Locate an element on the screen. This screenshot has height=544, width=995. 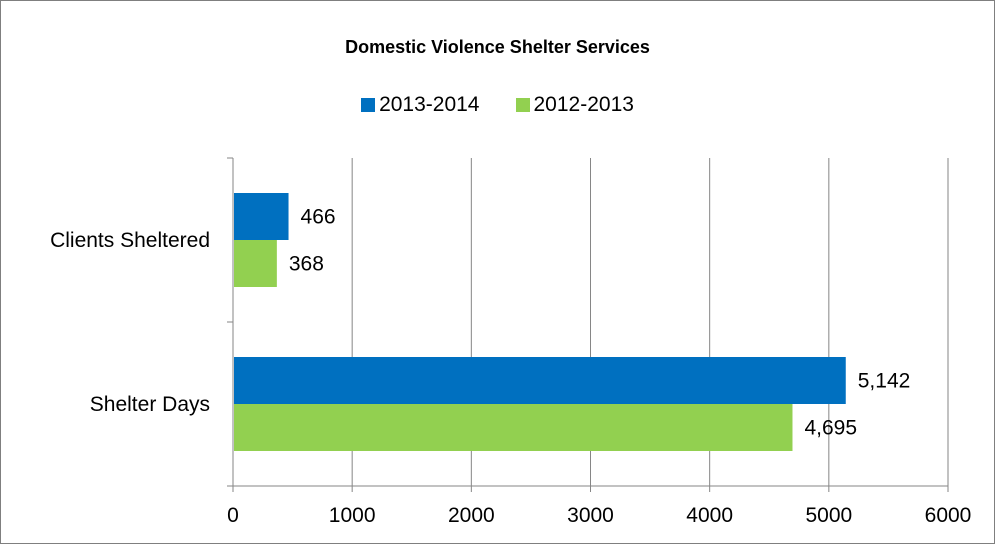
x-tick-label-2: 2000 is located at coordinates (471, 515).